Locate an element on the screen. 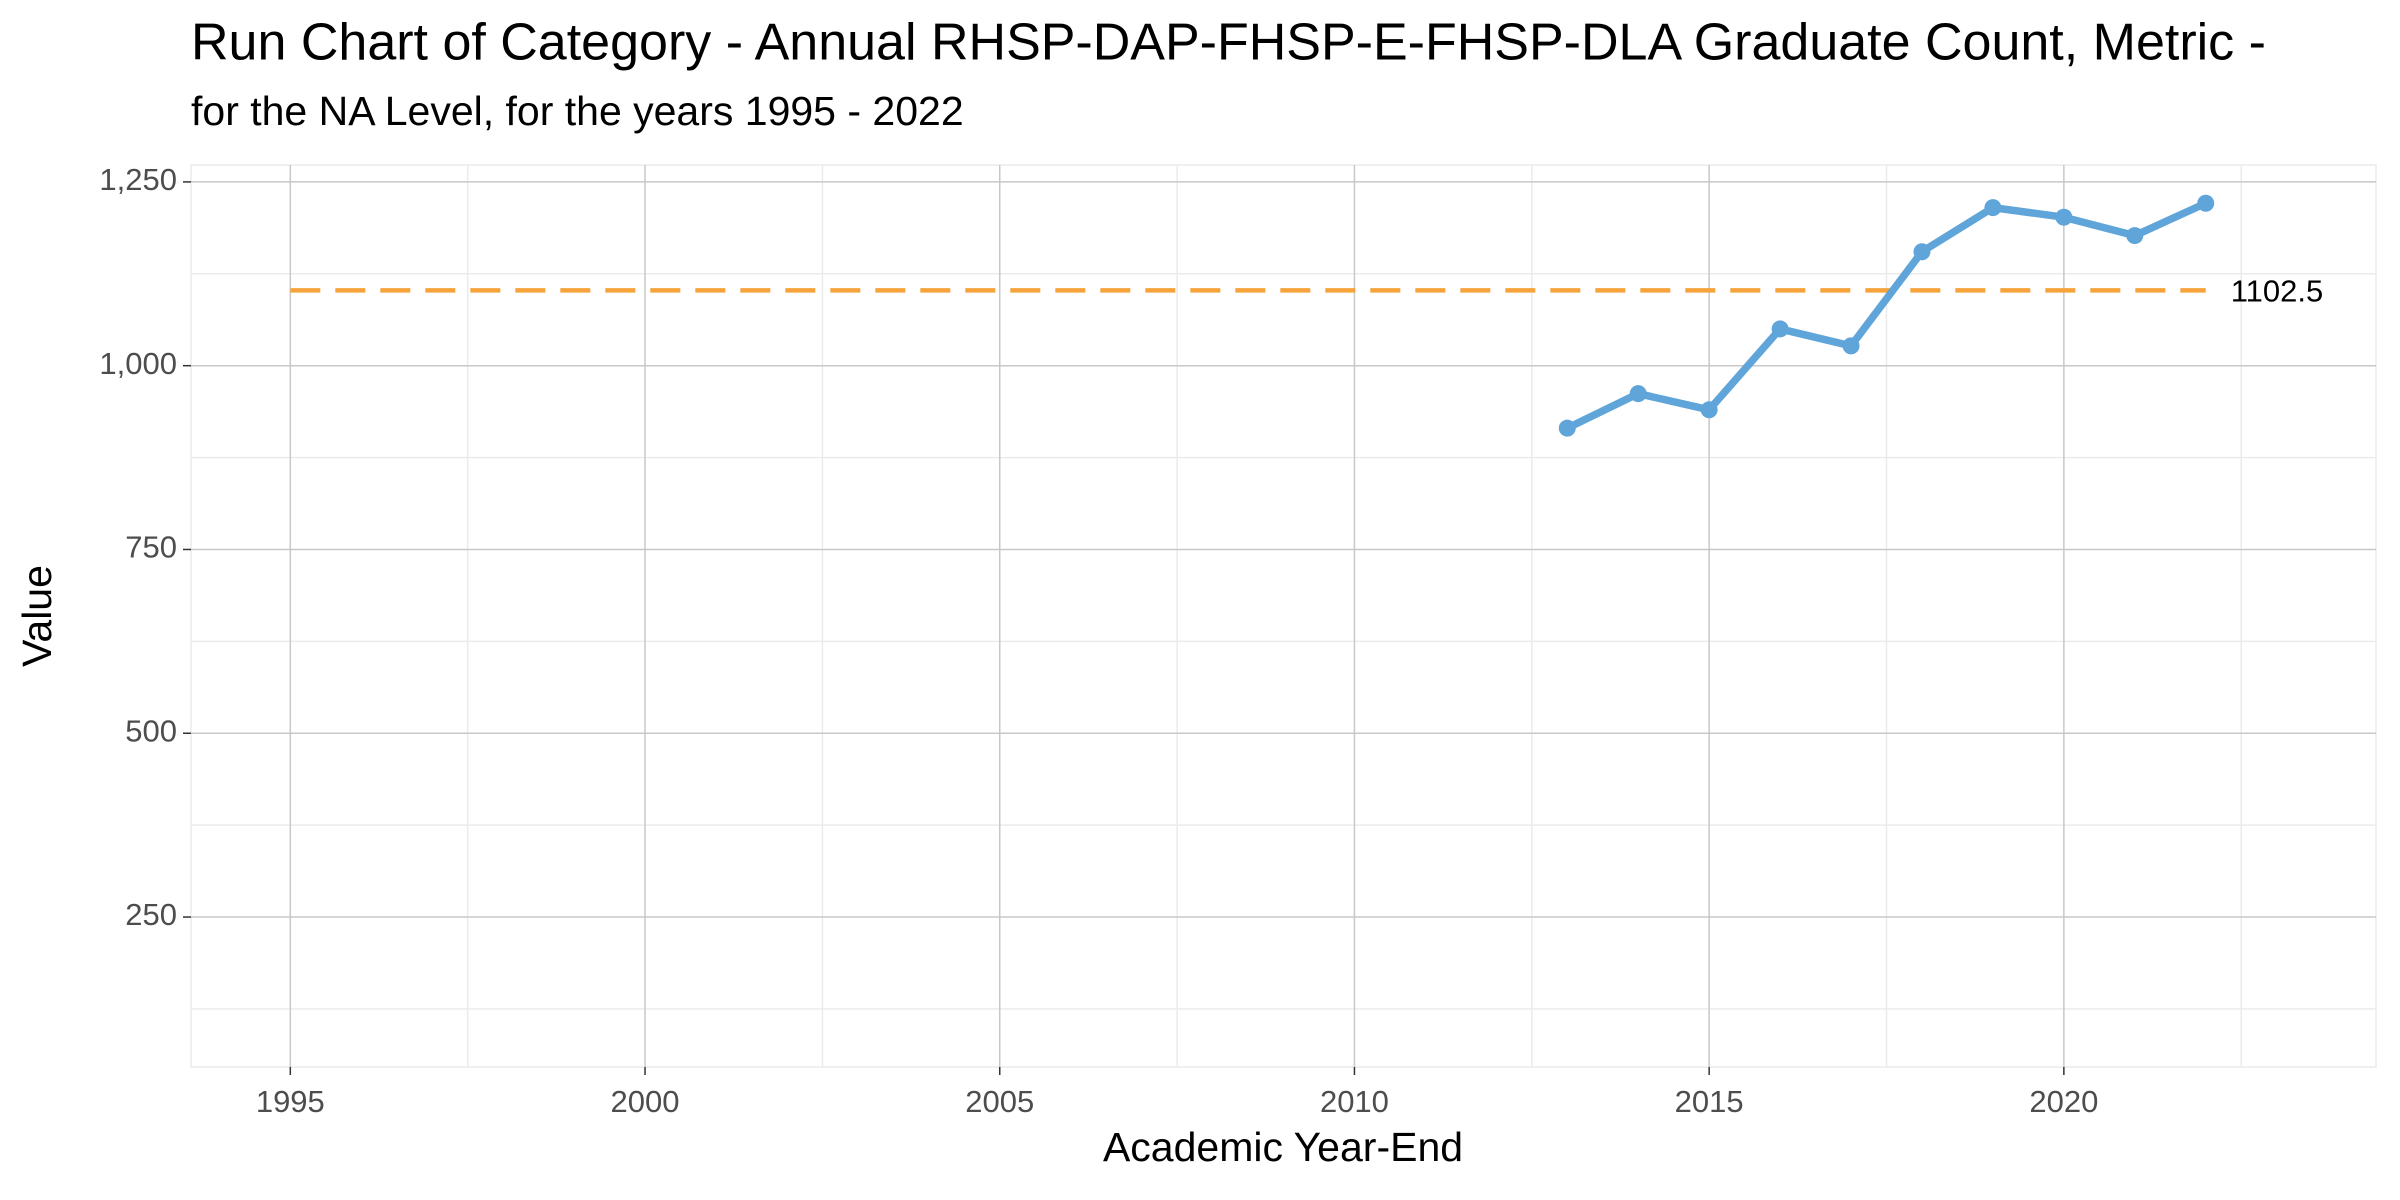 The width and height of the screenshot is (2400, 1200). x-tick-label: 2005 is located at coordinates (999, 1101).